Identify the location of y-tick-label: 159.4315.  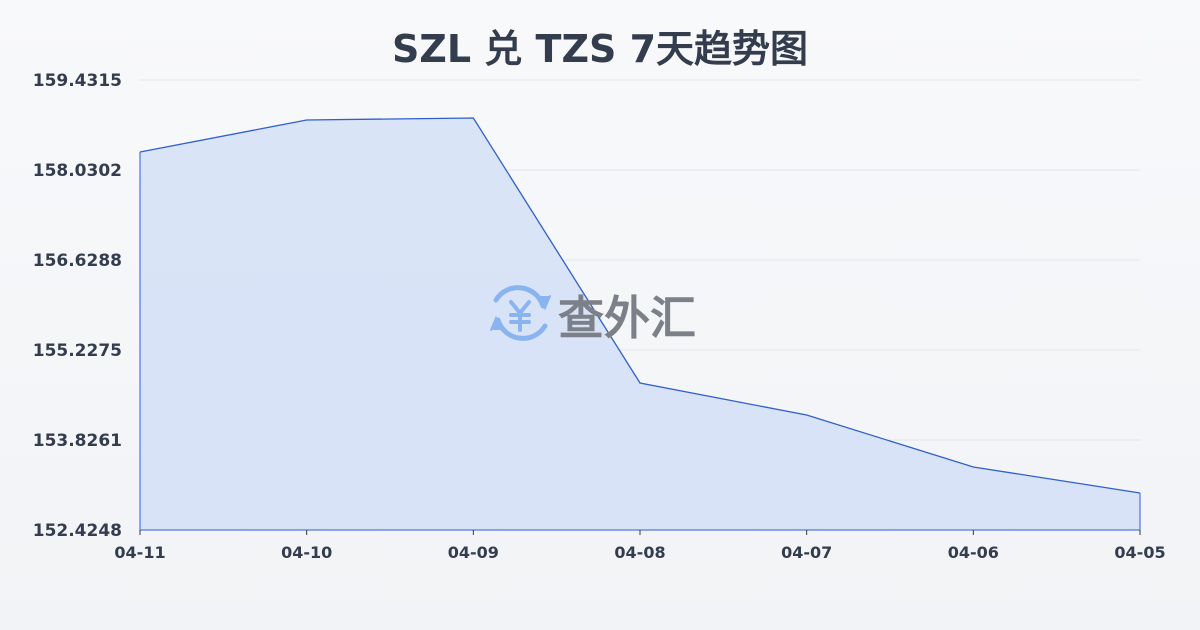
(77, 81).